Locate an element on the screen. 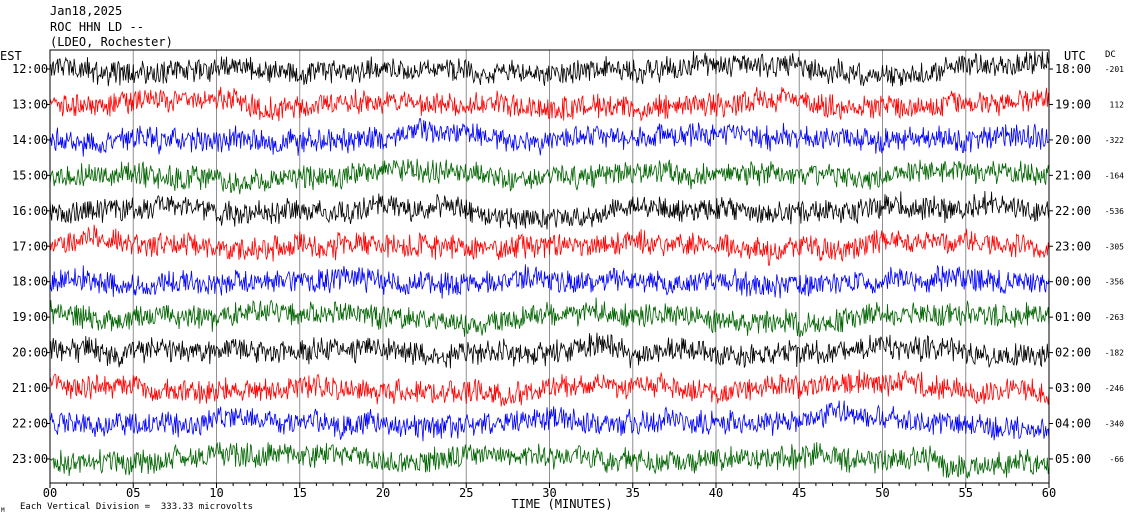 The width and height of the screenshot is (1130, 519). x-tick-label: 35 is located at coordinates (633, 493).